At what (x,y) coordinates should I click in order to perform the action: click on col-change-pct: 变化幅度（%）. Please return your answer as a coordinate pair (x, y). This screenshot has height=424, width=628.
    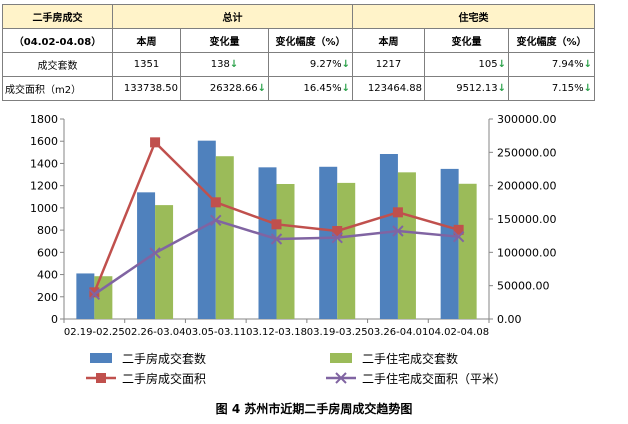
    Looking at the image, I should click on (310, 40).